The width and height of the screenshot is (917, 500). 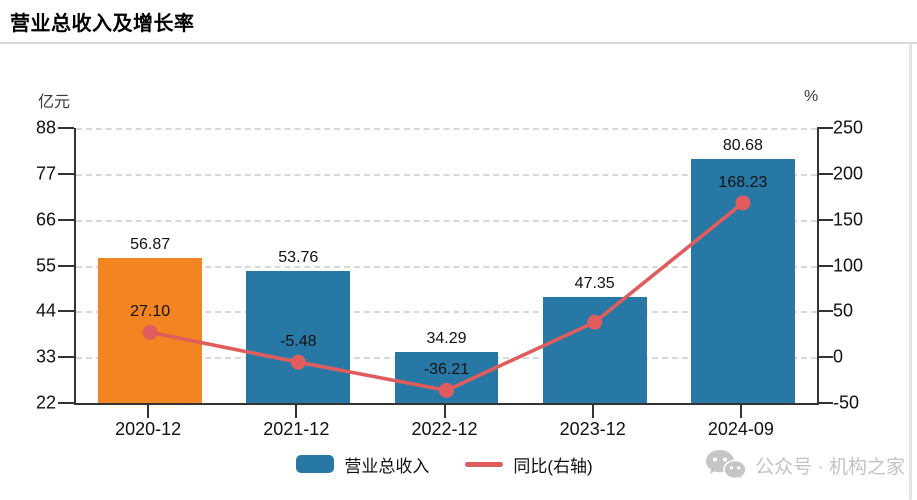 What do you see at coordinates (848, 265) in the screenshot?
I see `right-axis-tick-label: 100` at bounding box center [848, 265].